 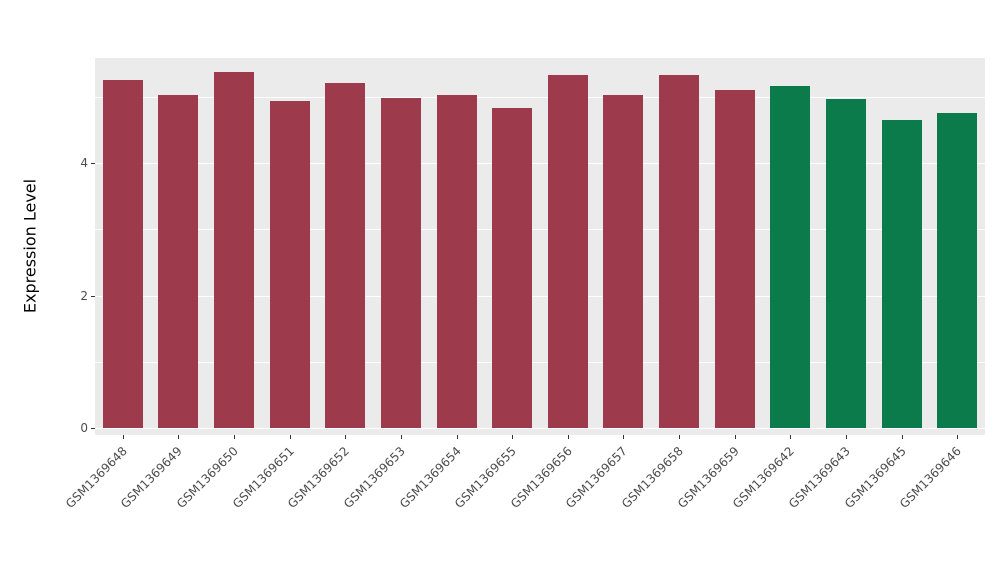 I want to click on x-tick-label-GSM1369646: GSM1369646, so click(x=931, y=477).